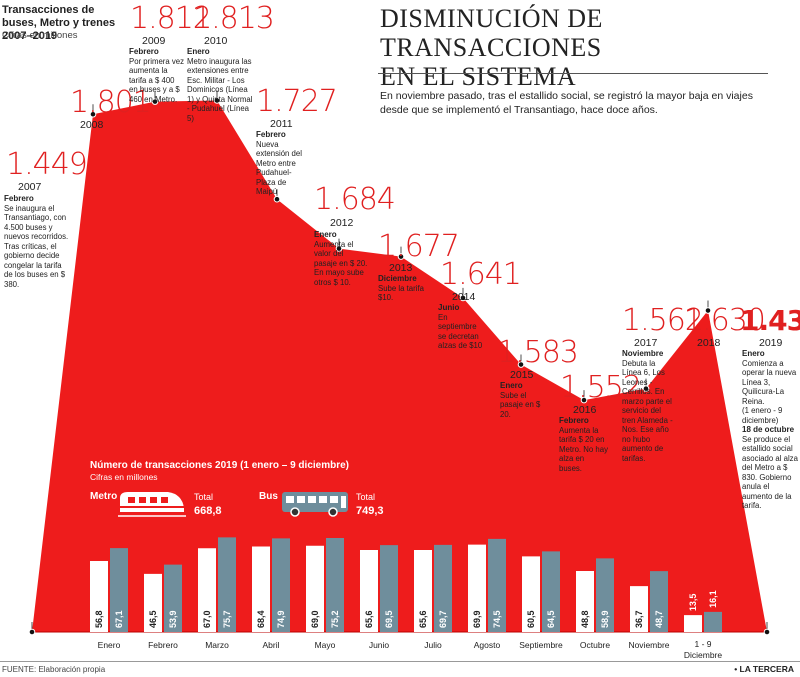 Image resolution: width=800 pixels, height=677 pixels. Describe the element at coordinates (487, 645) in the screenshot. I see `month-label-7: Agosto` at that location.